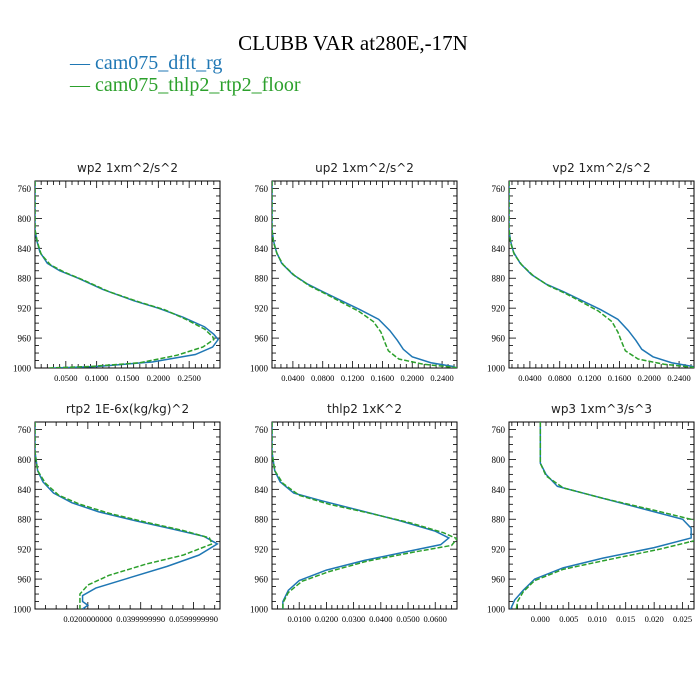 The width and height of the screenshot is (700, 700). Describe the element at coordinates (82, 63) in the screenshot. I see `legend-dash-1: —` at that location.